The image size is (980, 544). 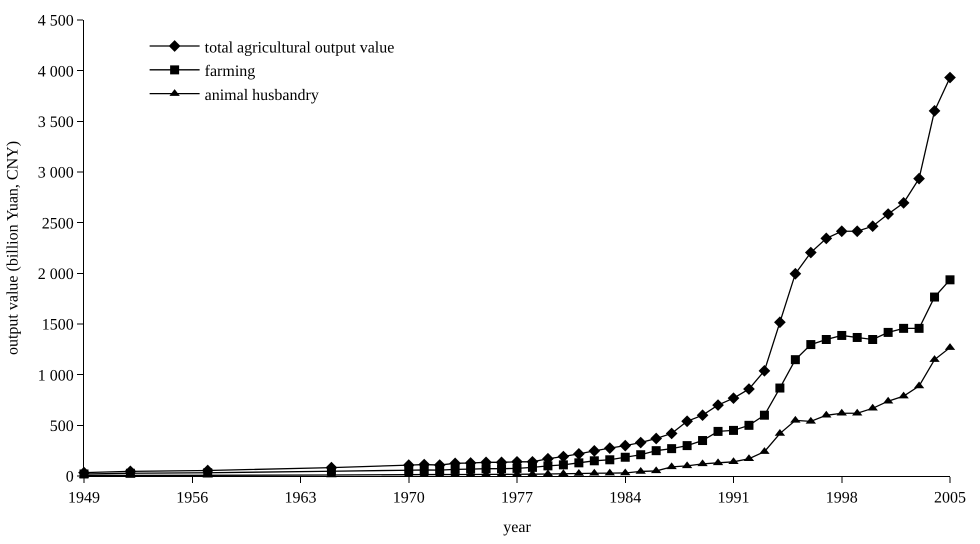 What do you see at coordinates (300, 497) in the screenshot?
I see `x-tick-label: 1963` at bounding box center [300, 497].